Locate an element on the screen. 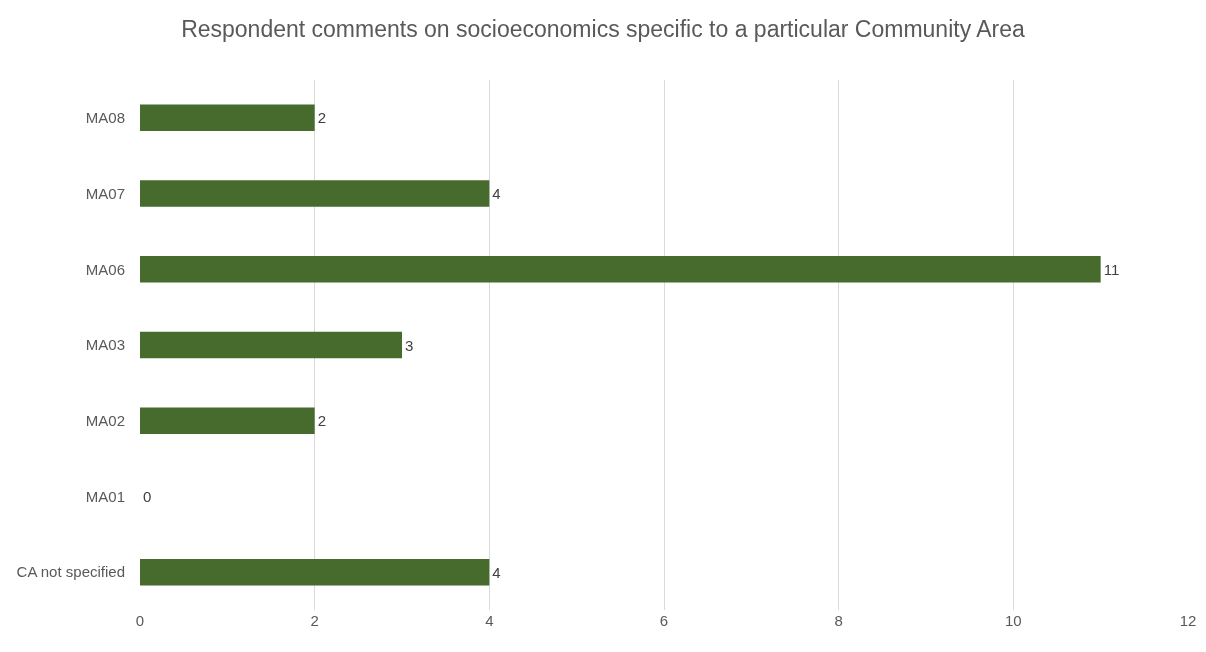 The image size is (1206, 652). x-tick-label: 4 is located at coordinates (489, 620).